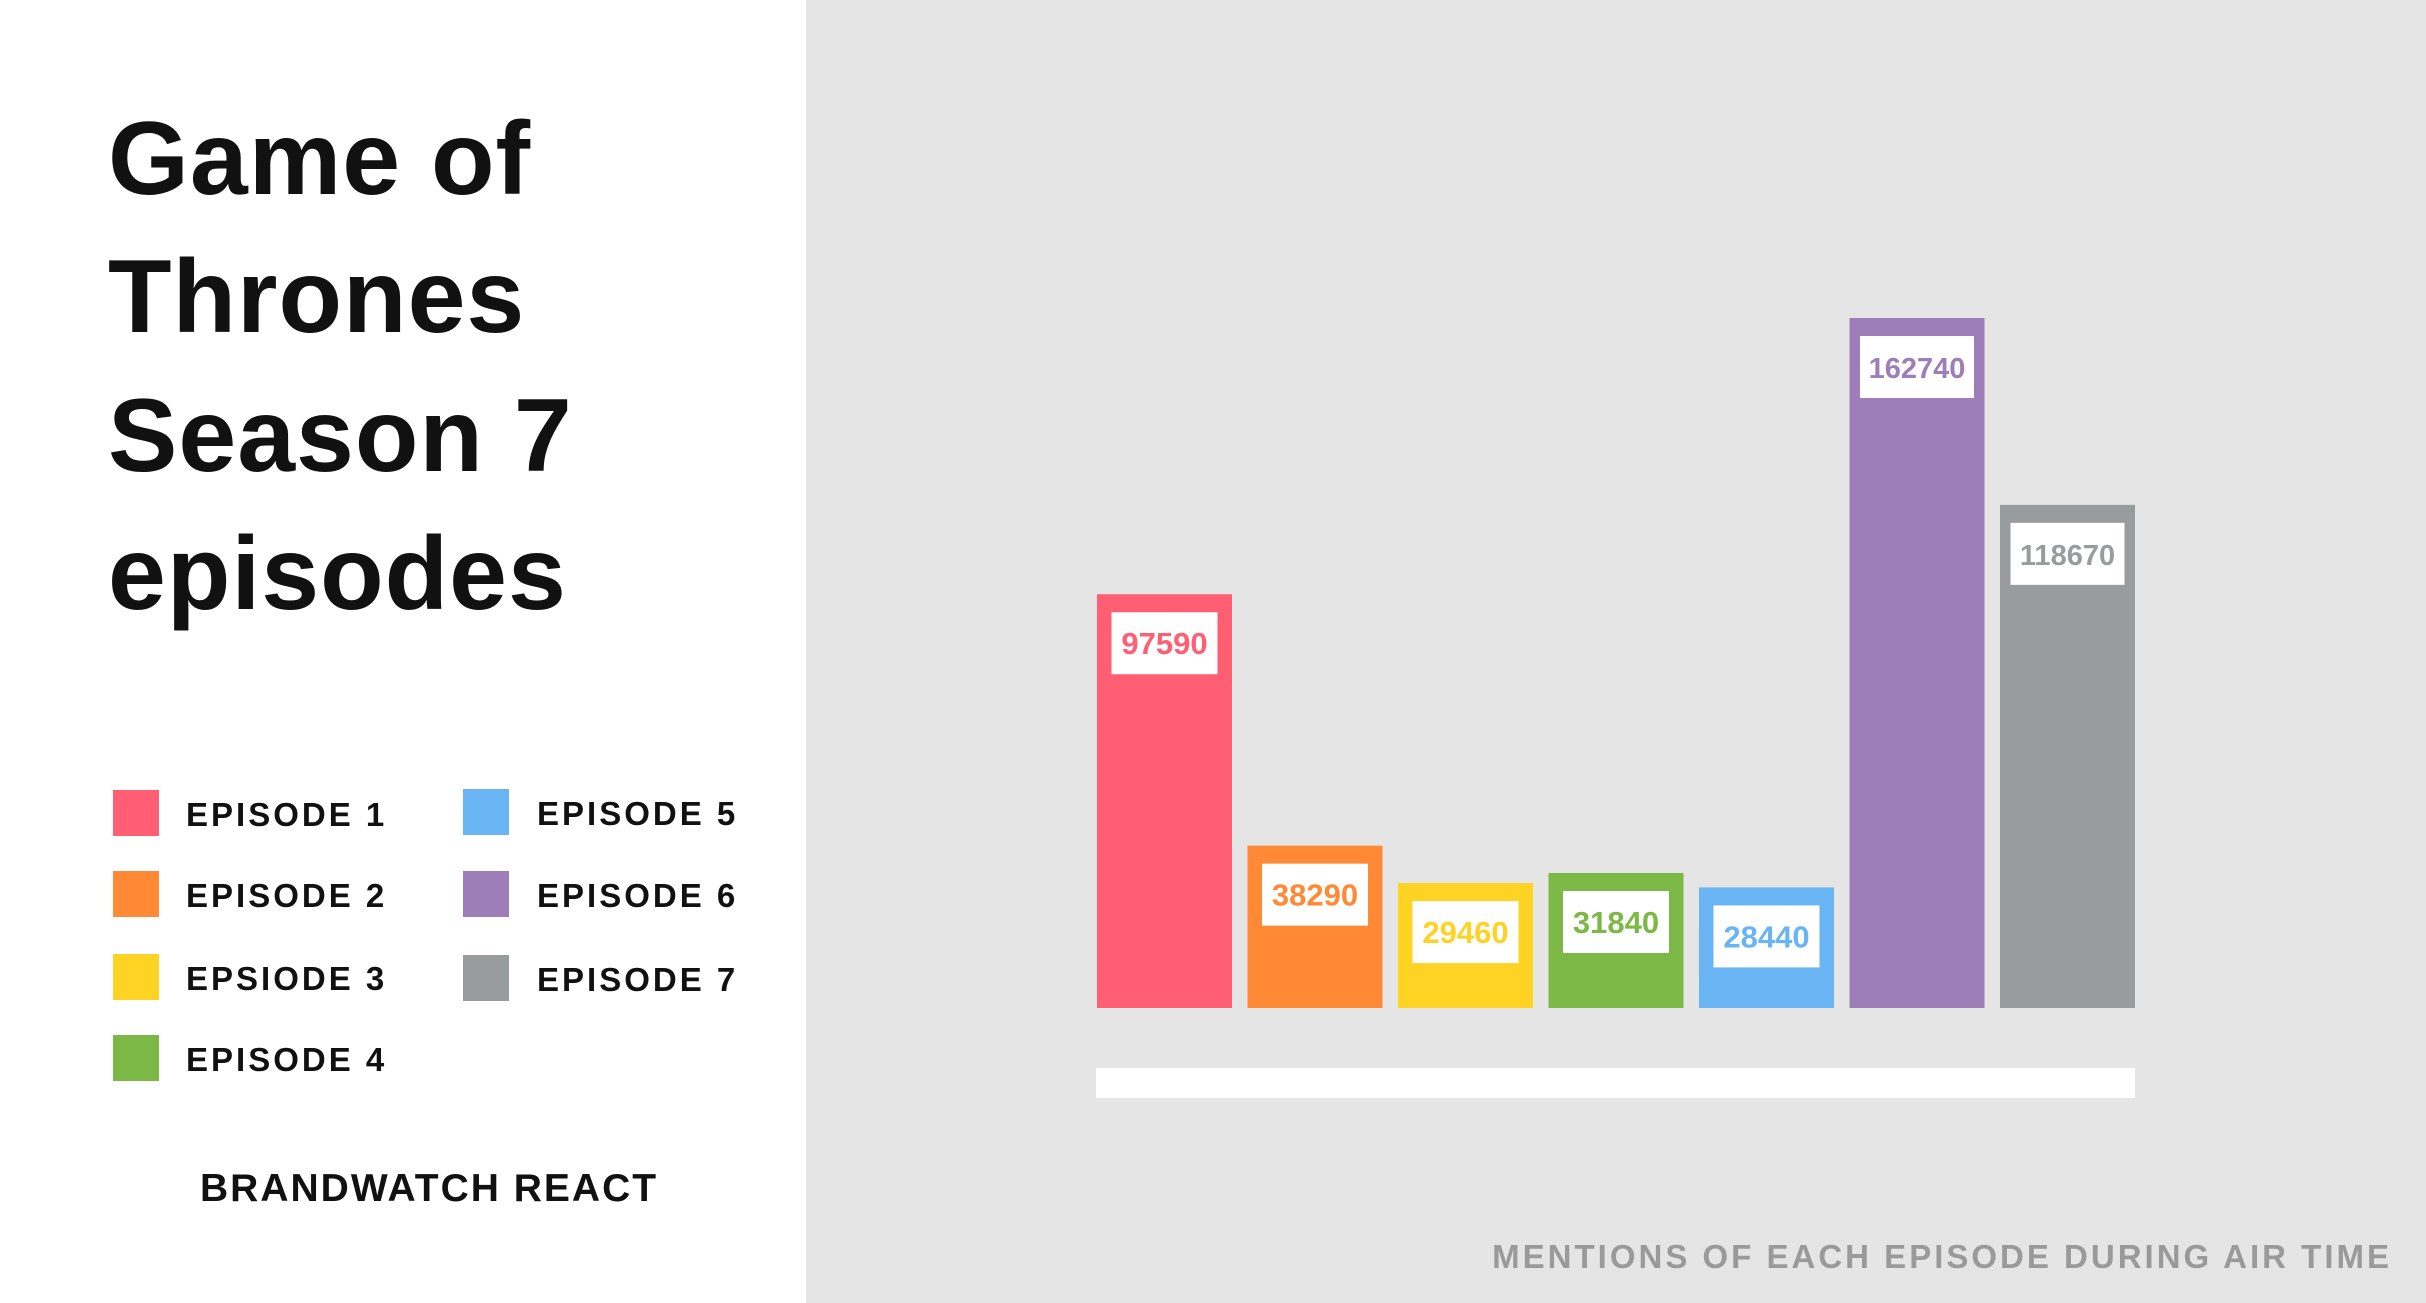 This screenshot has height=1303, width=2426. Describe the element at coordinates (287, 814) in the screenshot. I see `legend-label-episode-1: EPISODE 1` at that location.